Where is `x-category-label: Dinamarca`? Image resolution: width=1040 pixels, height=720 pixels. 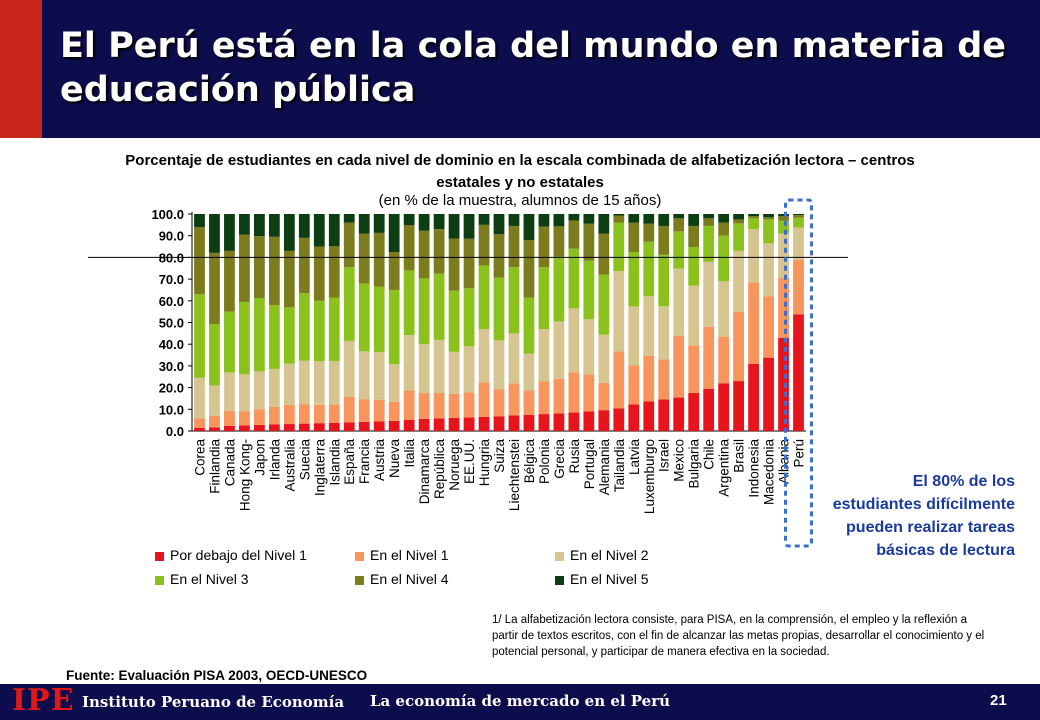 x-category-label: Dinamarca is located at coordinates (424, 472).